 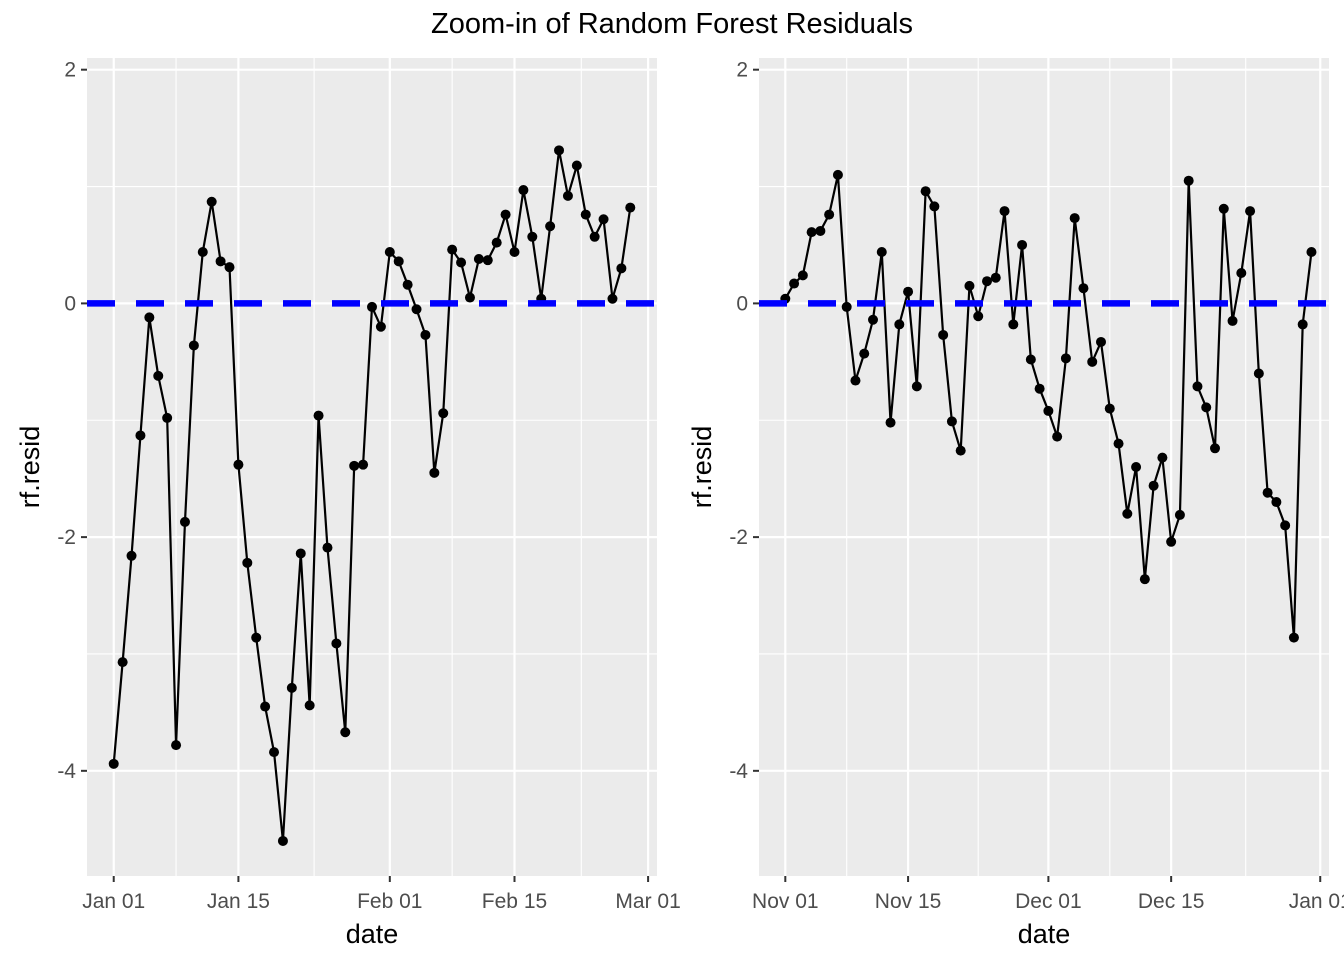 What do you see at coordinates (672, 24) in the screenshot?
I see `chart-title: Zoom-in of Random Forest Residuals` at bounding box center [672, 24].